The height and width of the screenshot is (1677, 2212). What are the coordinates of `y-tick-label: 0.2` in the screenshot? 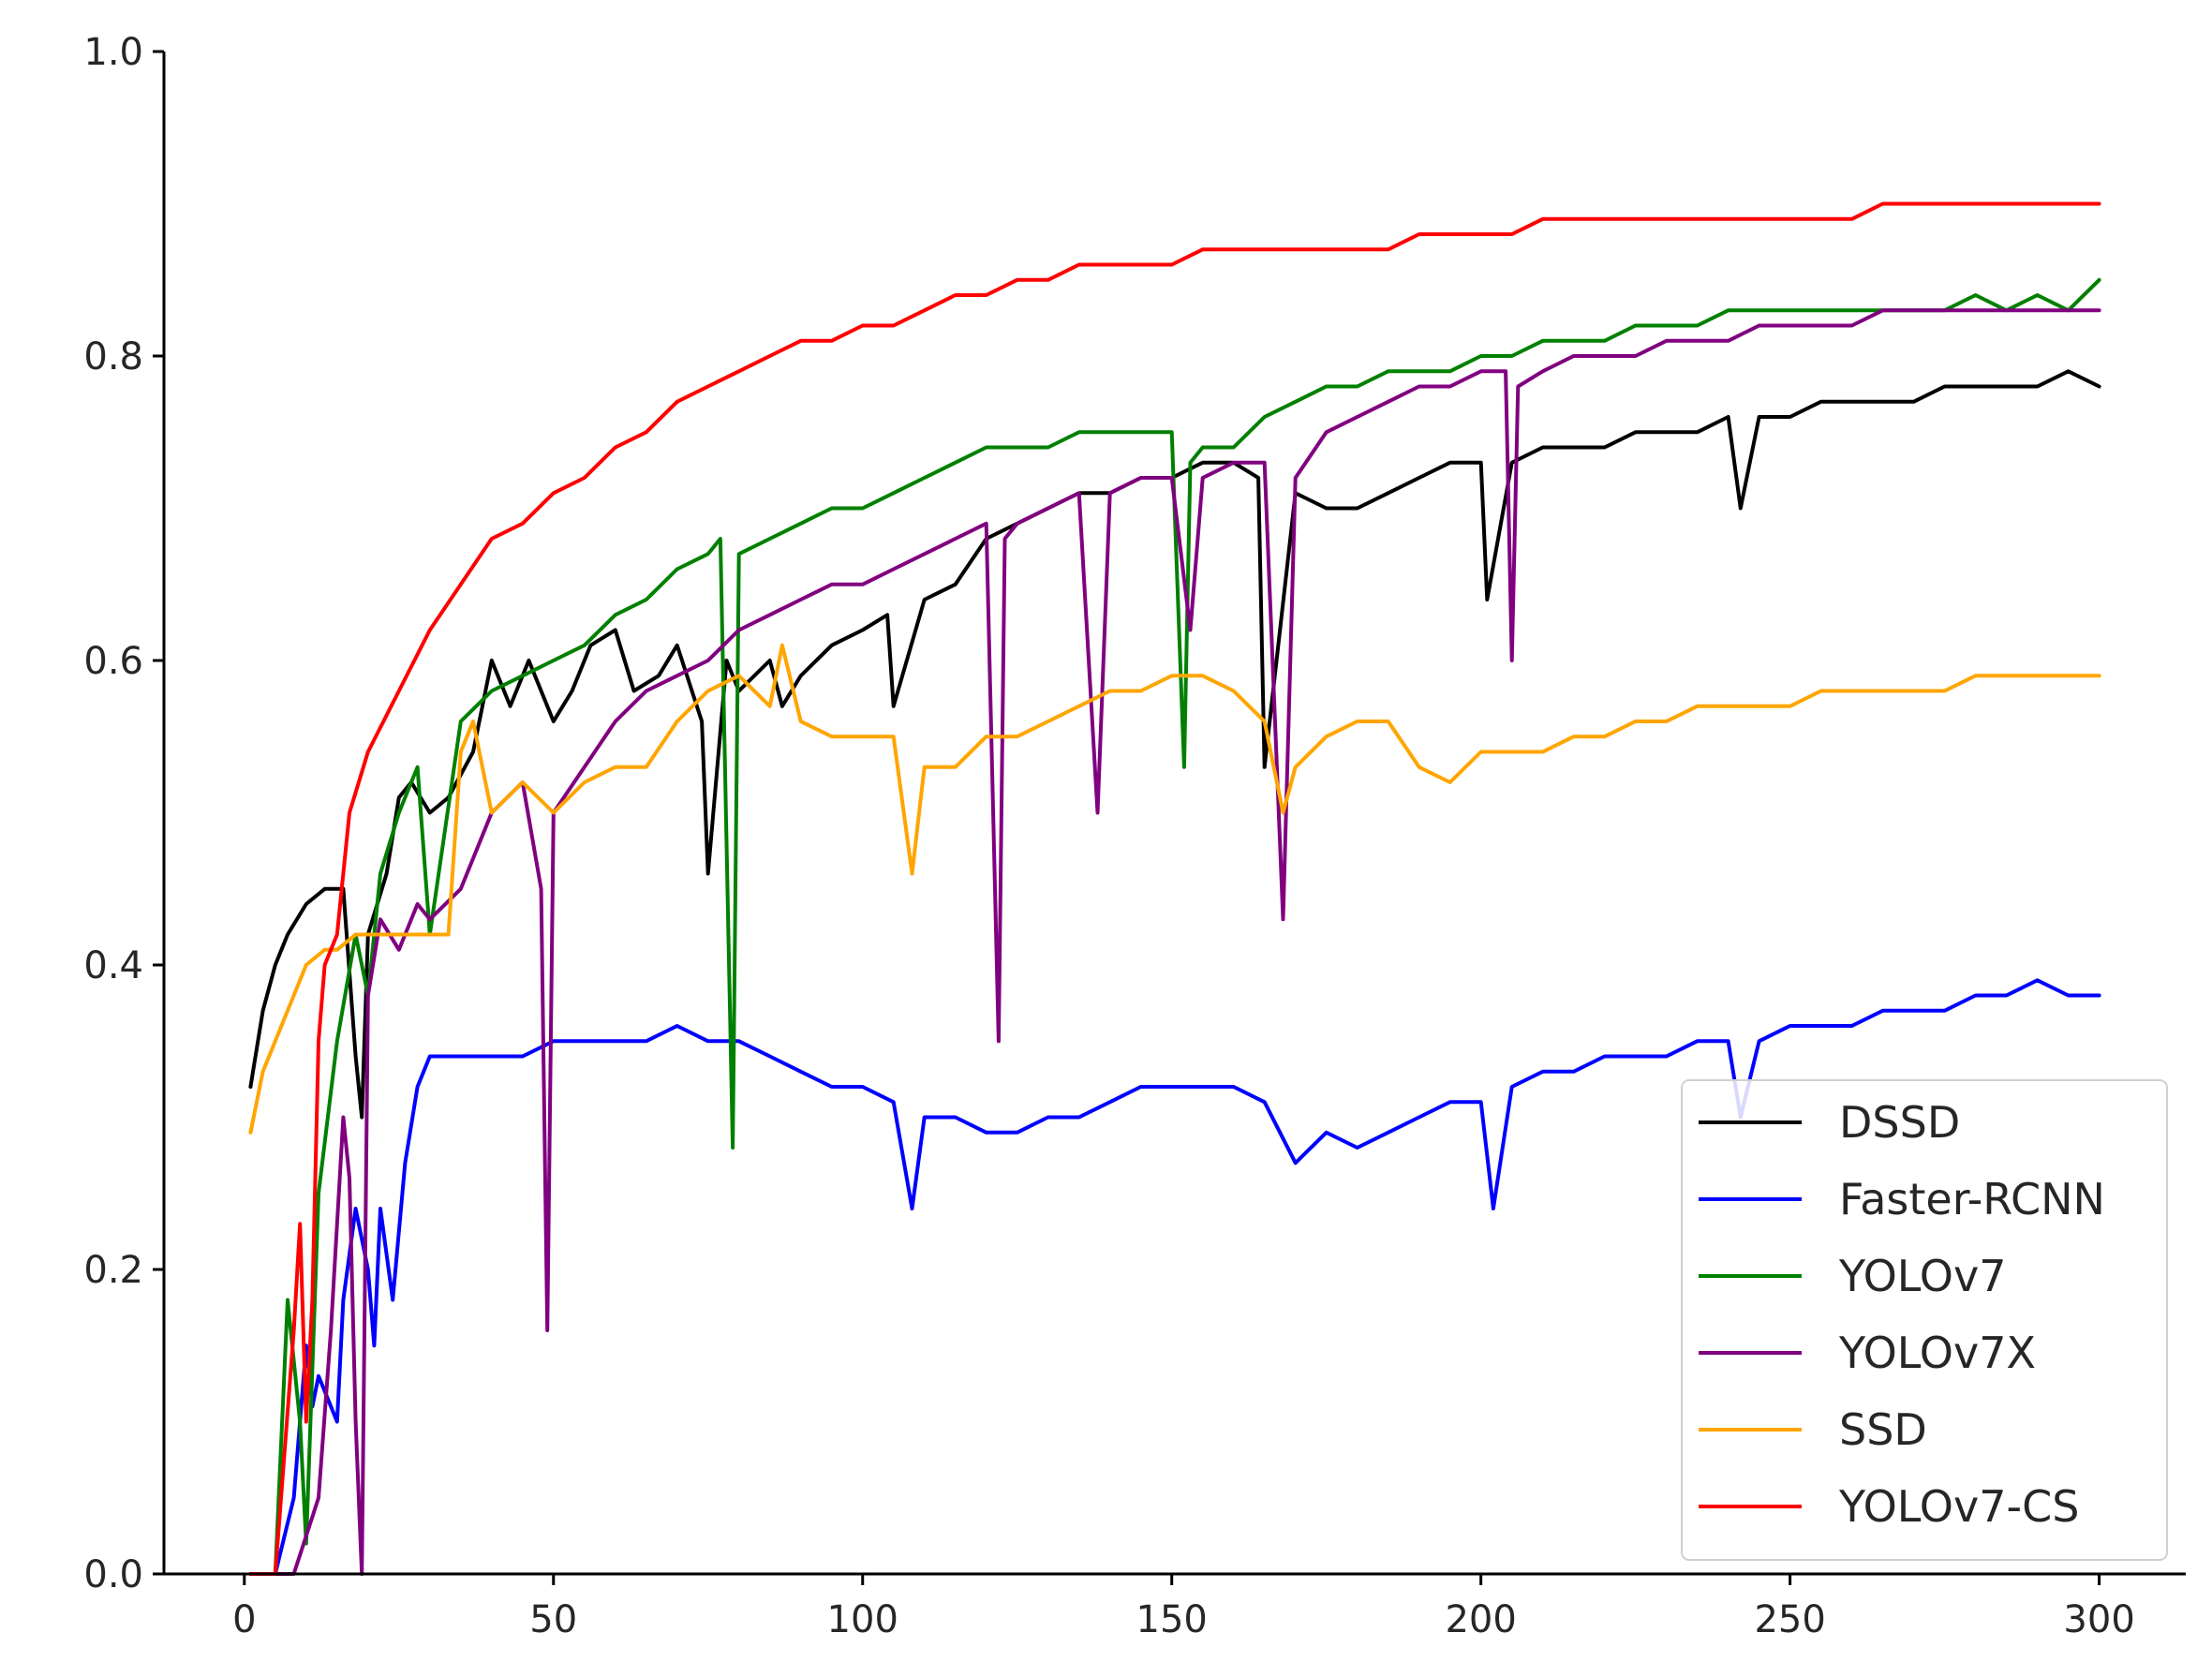 It's located at (113, 1270).